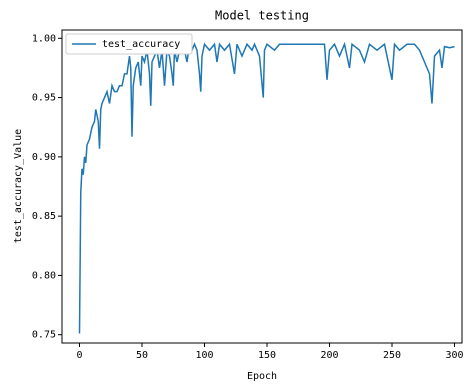 Image resolution: width=464 pixels, height=388 pixels. What do you see at coordinates (44, 157) in the screenshot?
I see `y-tick-label: 0.90` at bounding box center [44, 157].